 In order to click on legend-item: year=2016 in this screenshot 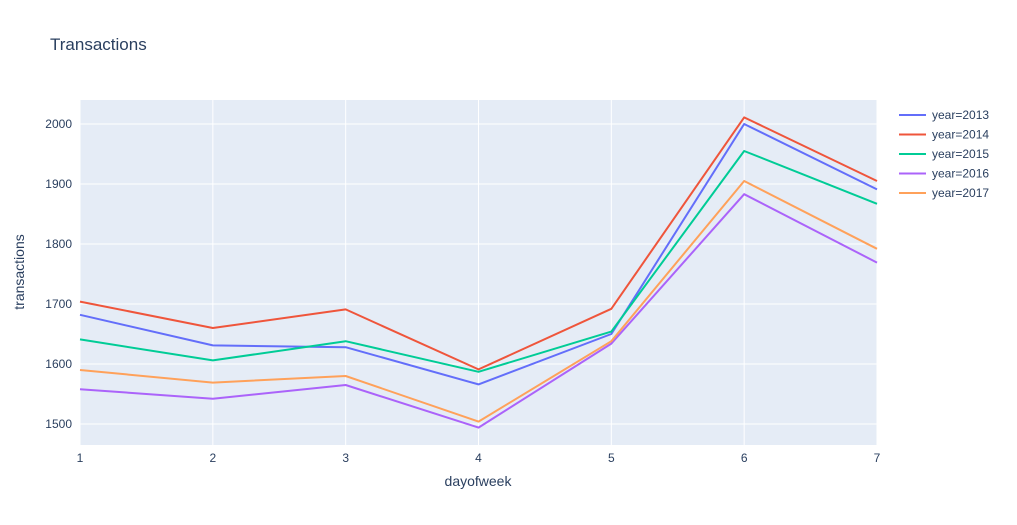, I will do `click(944, 174)`.